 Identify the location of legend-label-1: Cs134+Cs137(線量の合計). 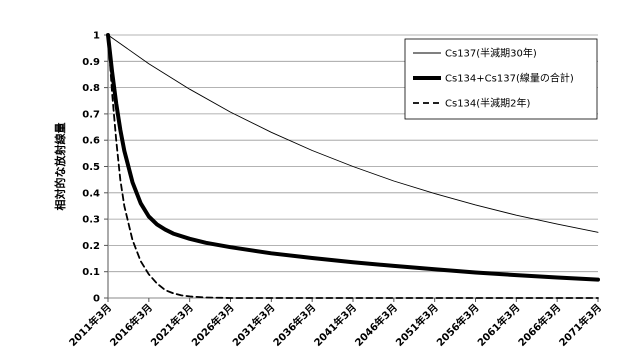
(509, 78).